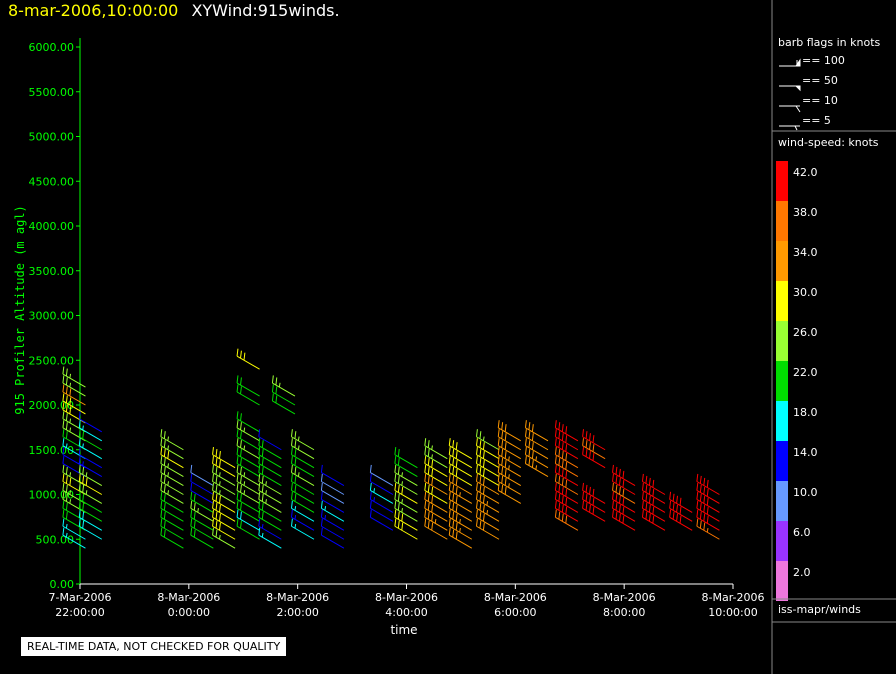 The image size is (896, 674). Describe the element at coordinates (52, 181) in the screenshot. I see `y-tick-label: 4500.00` at that location.